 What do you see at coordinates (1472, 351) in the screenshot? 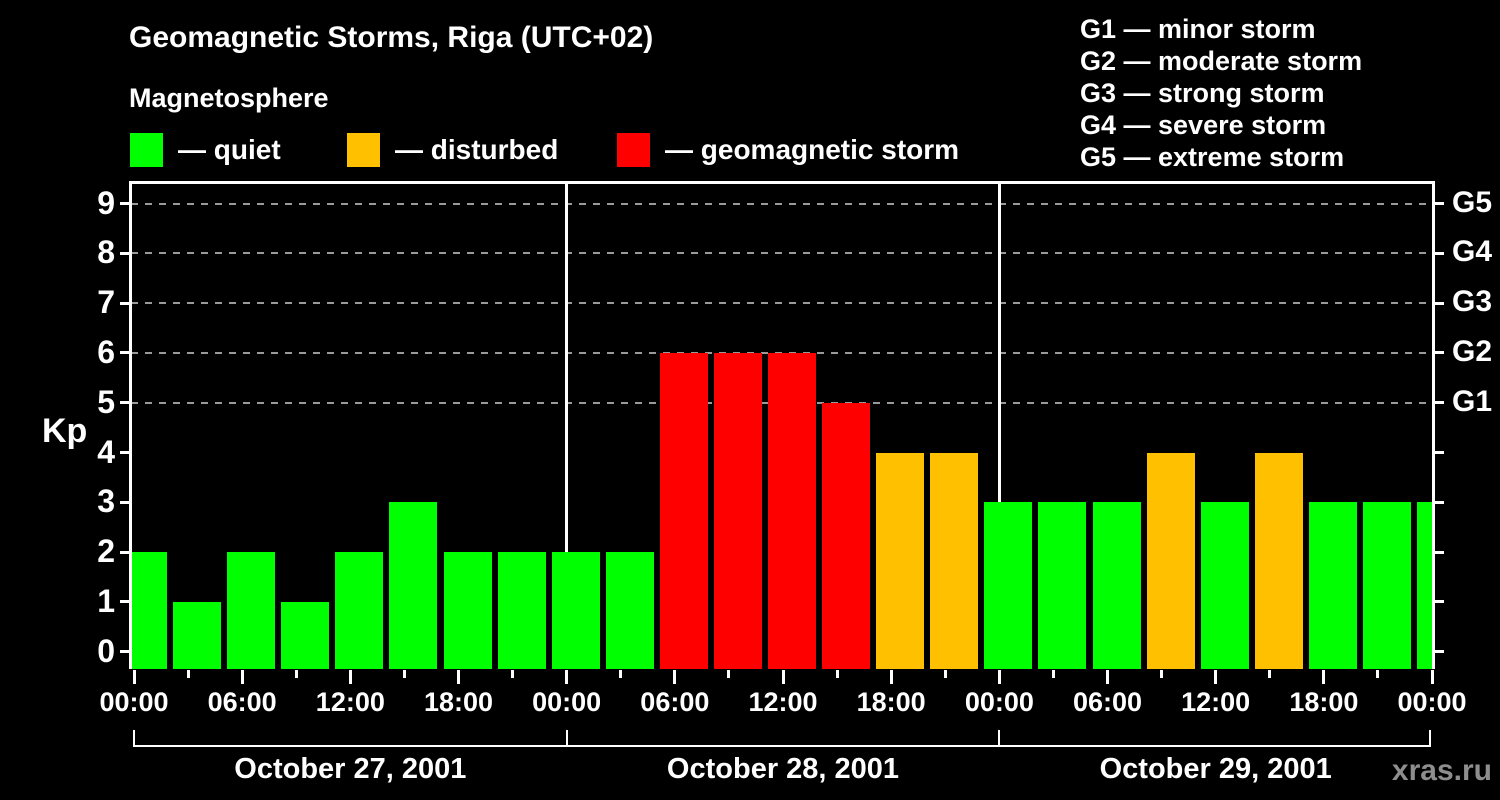
I see `g-scale-label: G2` at bounding box center [1472, 351].